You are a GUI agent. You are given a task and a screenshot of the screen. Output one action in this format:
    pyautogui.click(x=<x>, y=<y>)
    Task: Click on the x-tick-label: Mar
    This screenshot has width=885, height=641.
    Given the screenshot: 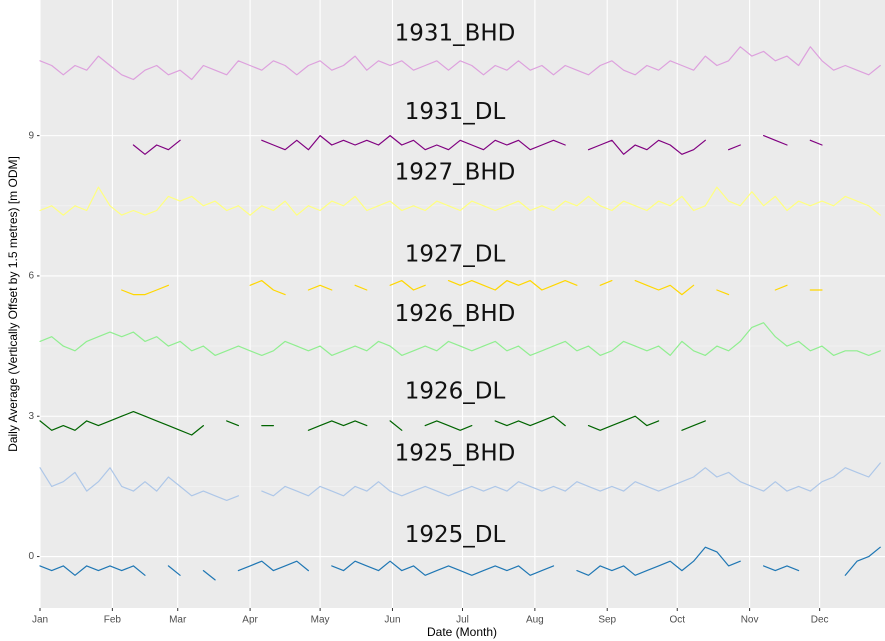 What is the action you would take?
    pyautogui.click(x=178, y=620)
    